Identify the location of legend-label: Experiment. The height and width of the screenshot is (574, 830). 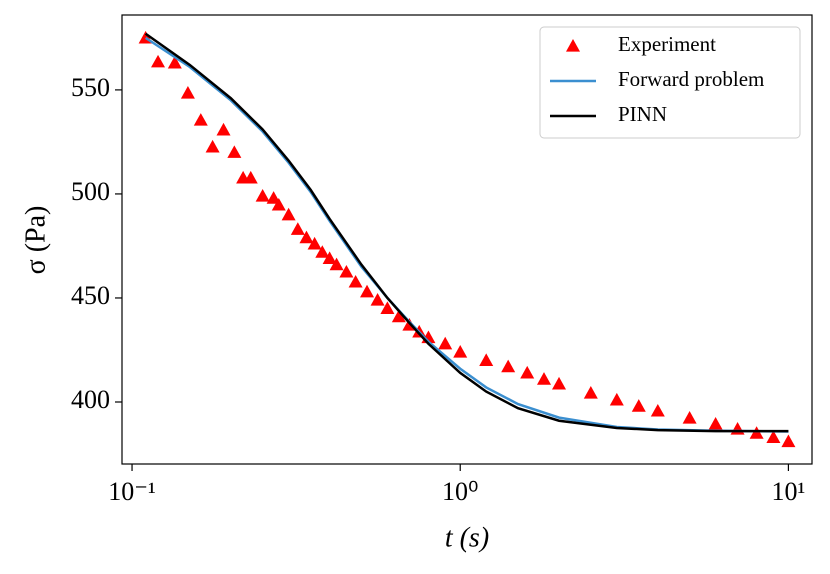
(667, 44).